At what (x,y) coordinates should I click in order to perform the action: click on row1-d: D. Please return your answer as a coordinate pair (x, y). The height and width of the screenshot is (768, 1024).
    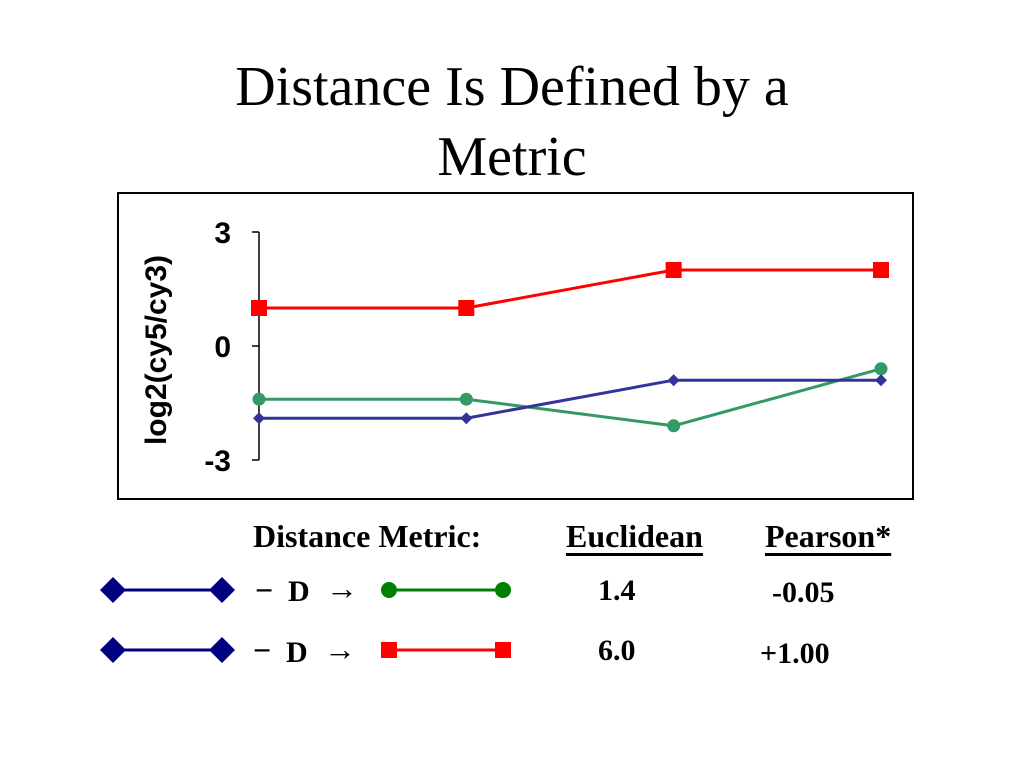
    Looking at the image, I should click on (299, 591).